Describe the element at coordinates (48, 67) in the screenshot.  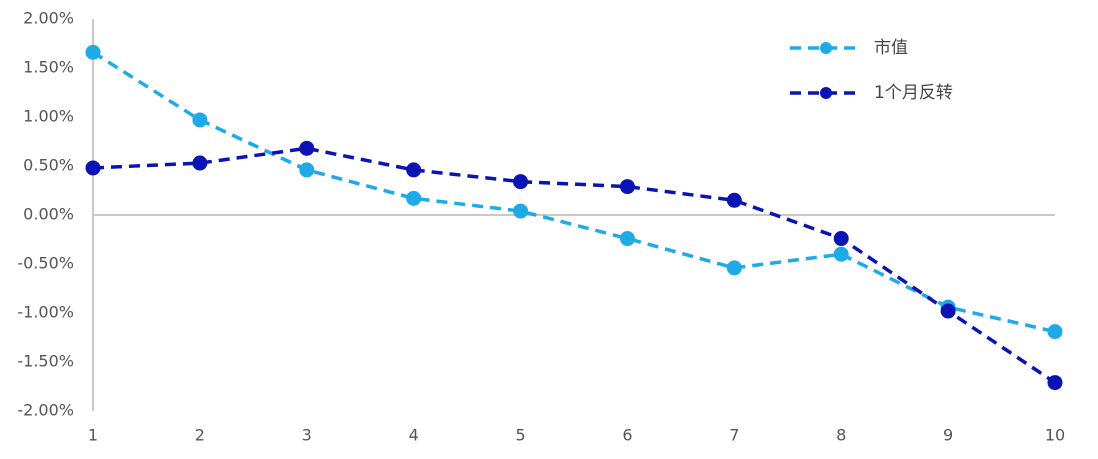
I see `y-tick-label: 1.50%` at that location.